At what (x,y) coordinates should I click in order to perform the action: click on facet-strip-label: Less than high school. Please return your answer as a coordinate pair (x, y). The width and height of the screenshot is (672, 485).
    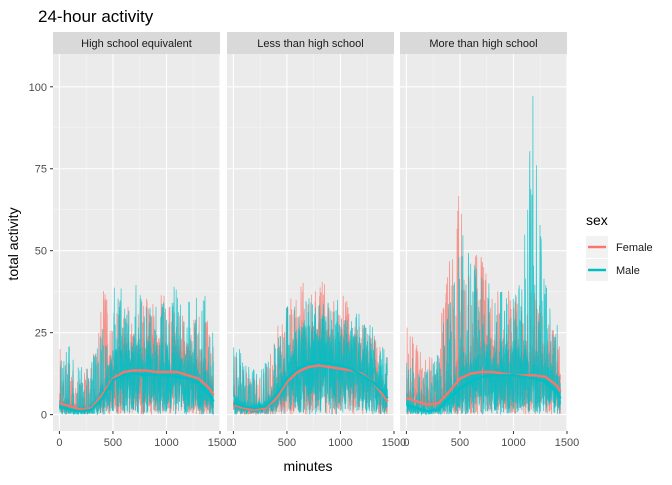
    Looking at the image, I should click on (310, 44).